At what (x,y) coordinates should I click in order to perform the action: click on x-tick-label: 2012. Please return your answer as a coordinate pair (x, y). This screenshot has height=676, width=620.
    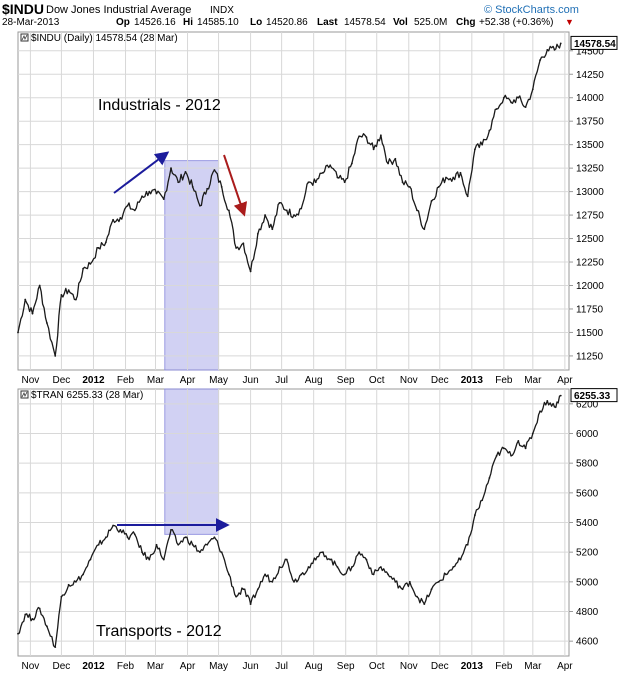
    Looking at the image, I should click on (93, 380).